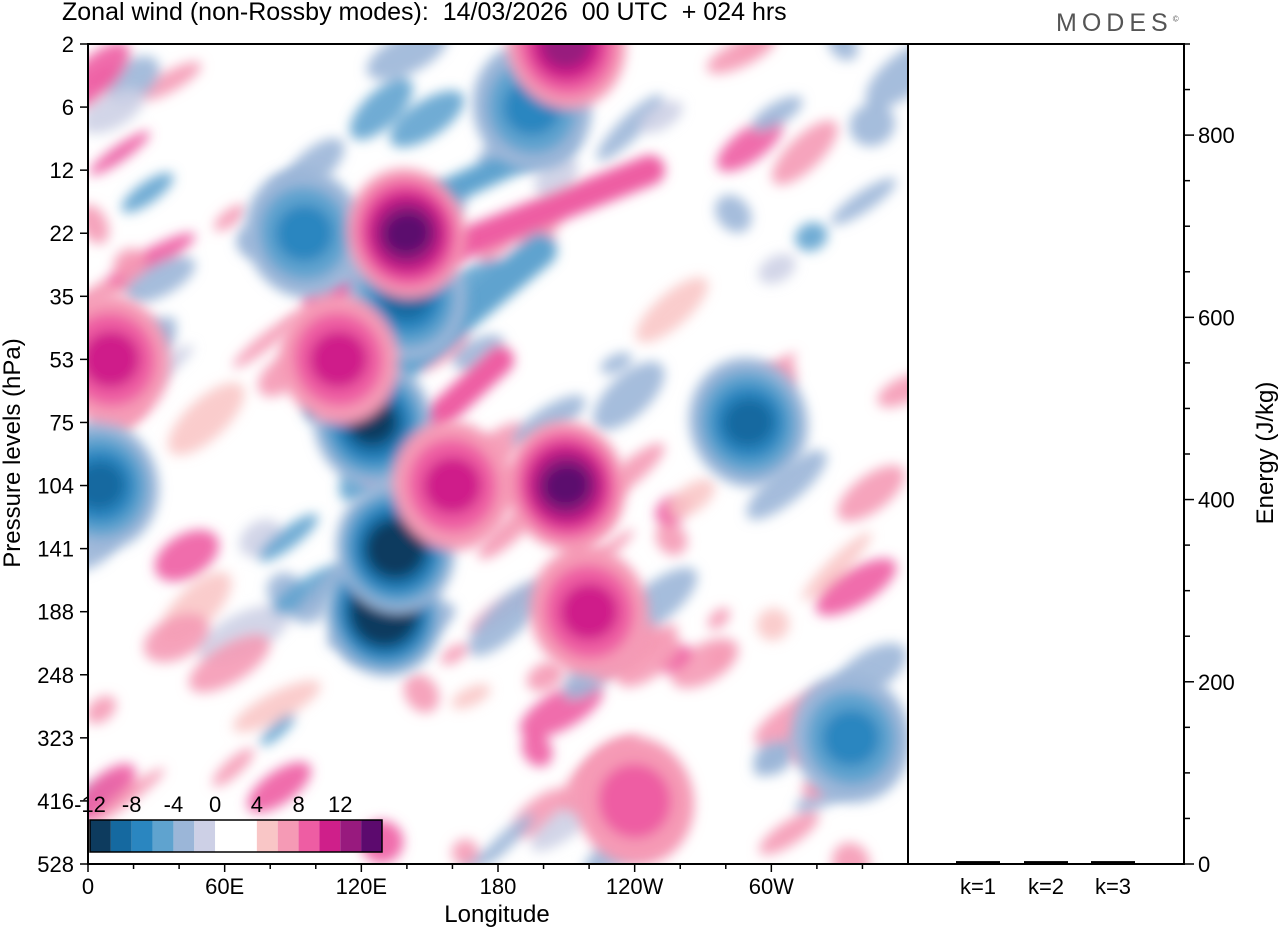  What do you see at coordinates (771, 886) in the screenshot?
I see `x-tick-label: 60W` at bounding box center [771, 886].